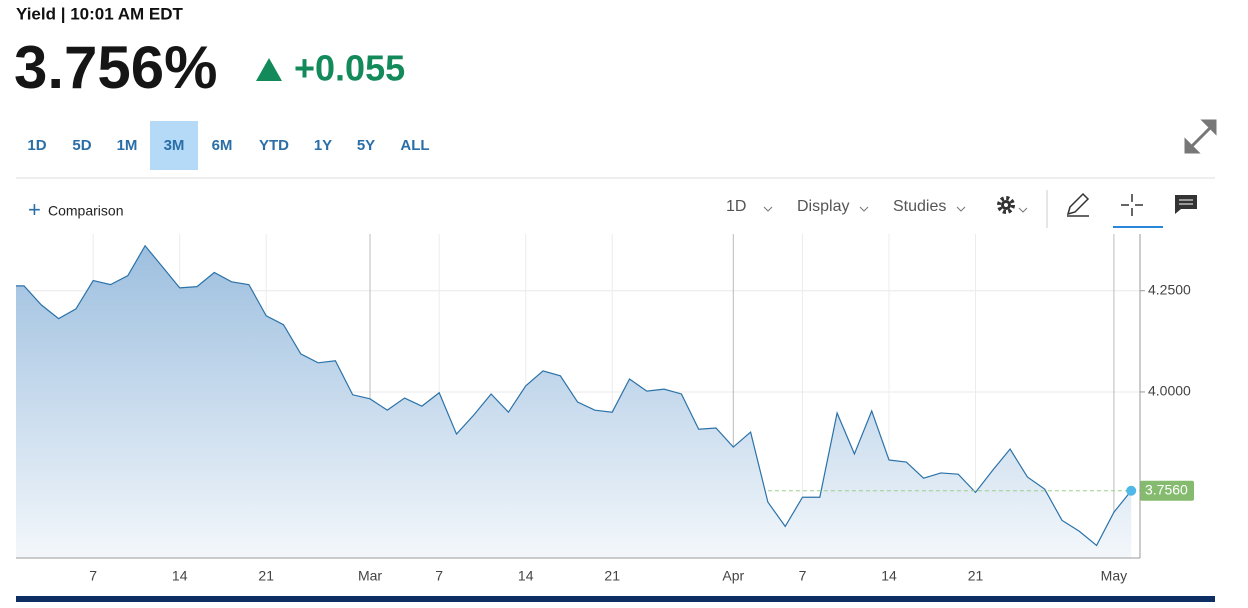 This screenshot has width=1248, height=608. I want to click on quote-title: Yield | 10:01 AM EDT, so click(100, 13).